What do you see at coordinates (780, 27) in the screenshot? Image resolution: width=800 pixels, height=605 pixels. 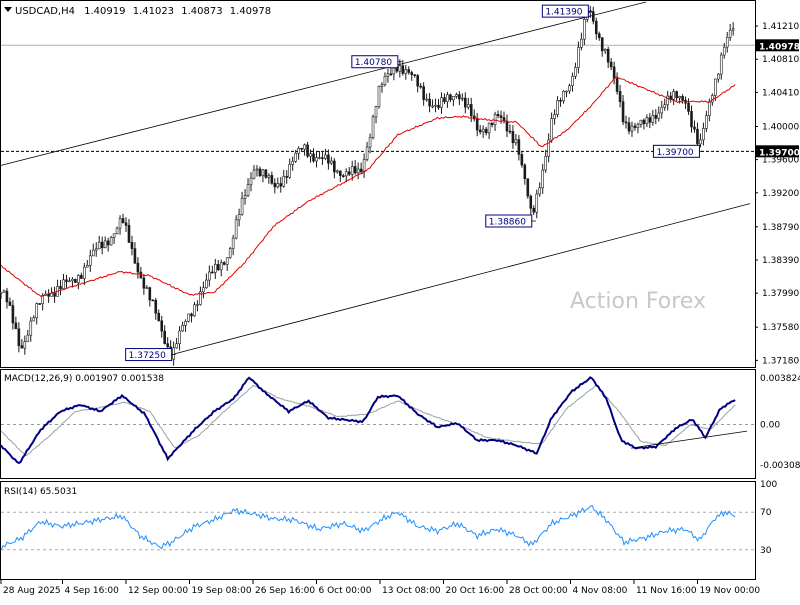 I see `price-tick-label: 1.41210` at bounding box center [780, 27].